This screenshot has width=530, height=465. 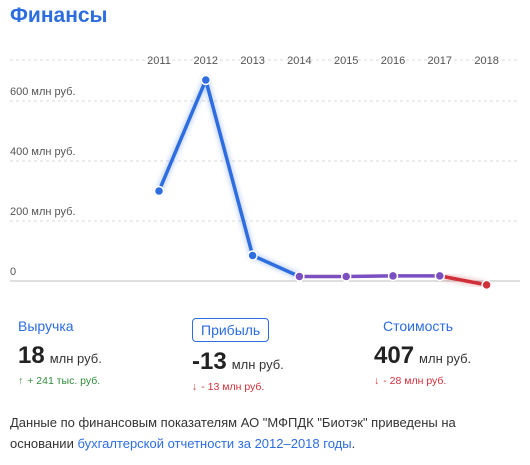 I want to click on metric-value-delta-text: - 28 млн руб., so click(x=415, y=381).